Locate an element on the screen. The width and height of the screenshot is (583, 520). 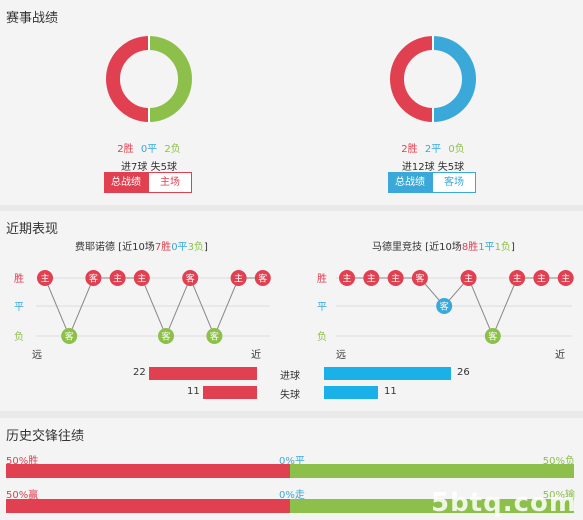
history-section-title: 历史交锋往绩 is located at coordinates (45, 436).